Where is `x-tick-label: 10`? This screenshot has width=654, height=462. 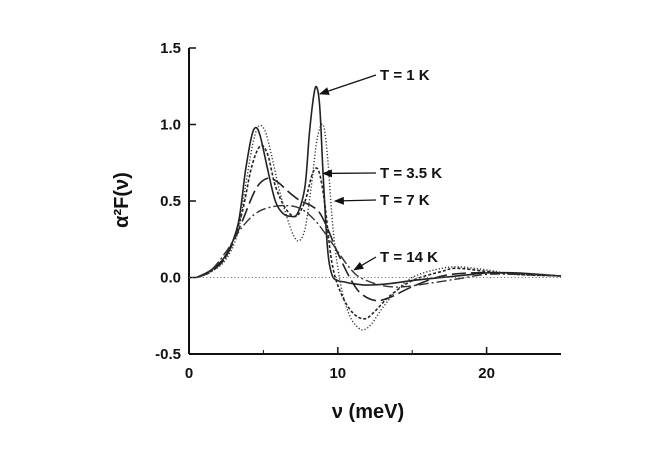
x-tick-label: 10 is located at coordinates (337, 373).